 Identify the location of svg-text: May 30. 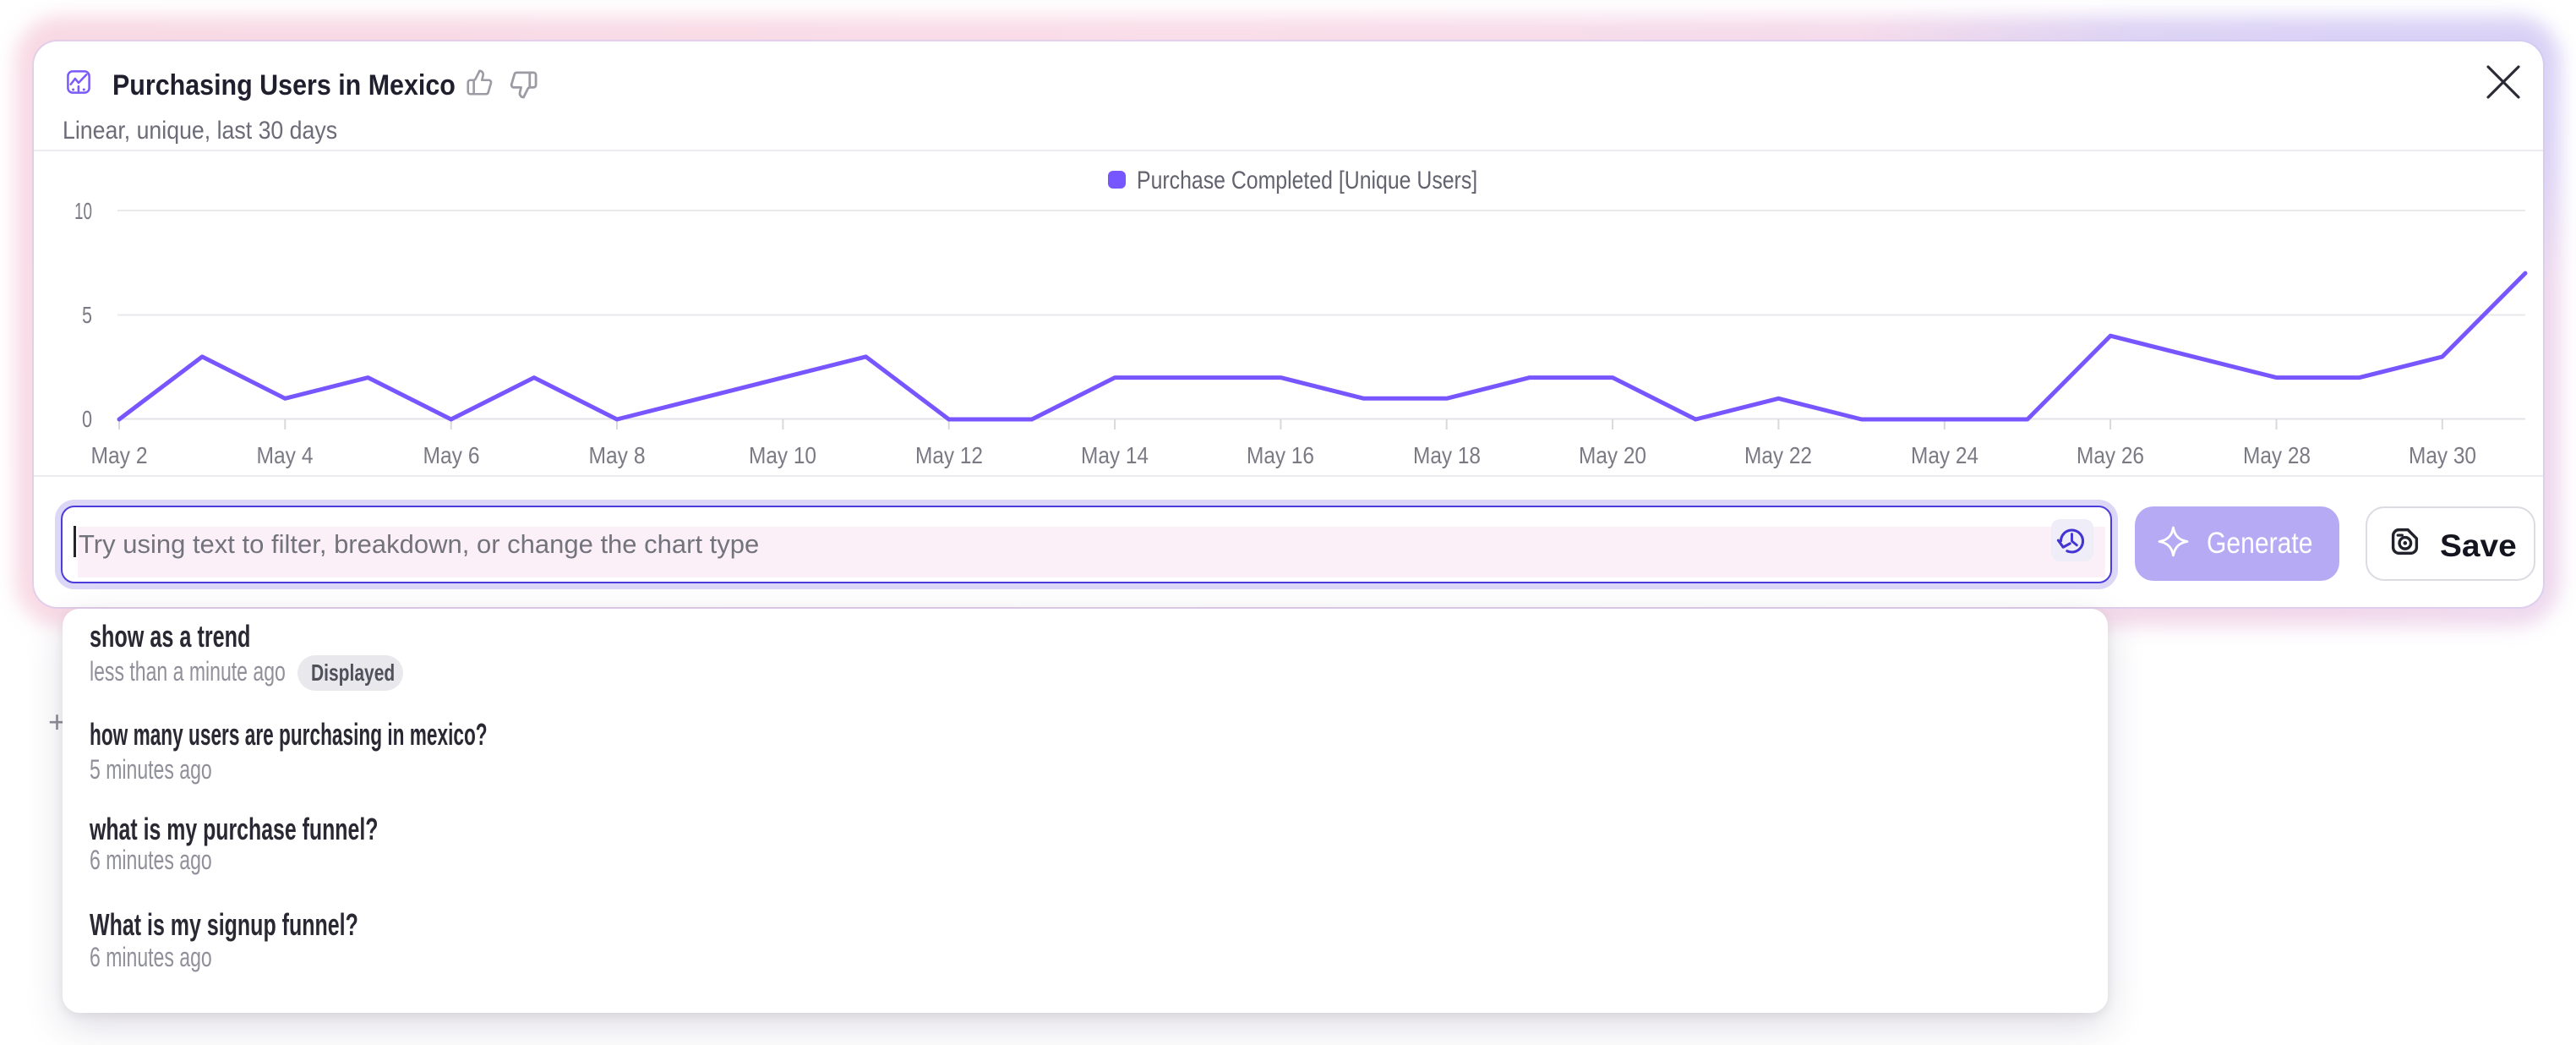
(2442, 455).